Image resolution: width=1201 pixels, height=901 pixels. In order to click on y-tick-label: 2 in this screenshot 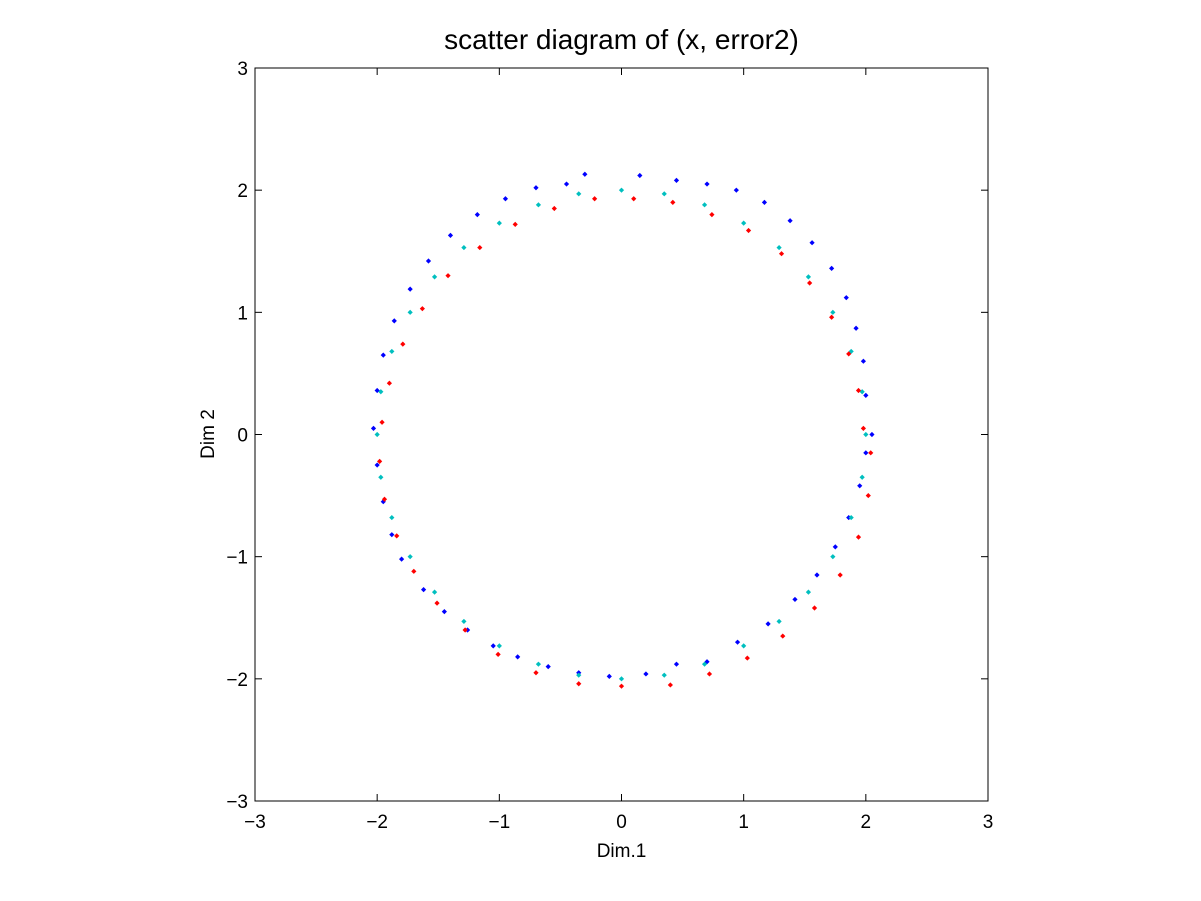, I will do `click(242, 191)`.